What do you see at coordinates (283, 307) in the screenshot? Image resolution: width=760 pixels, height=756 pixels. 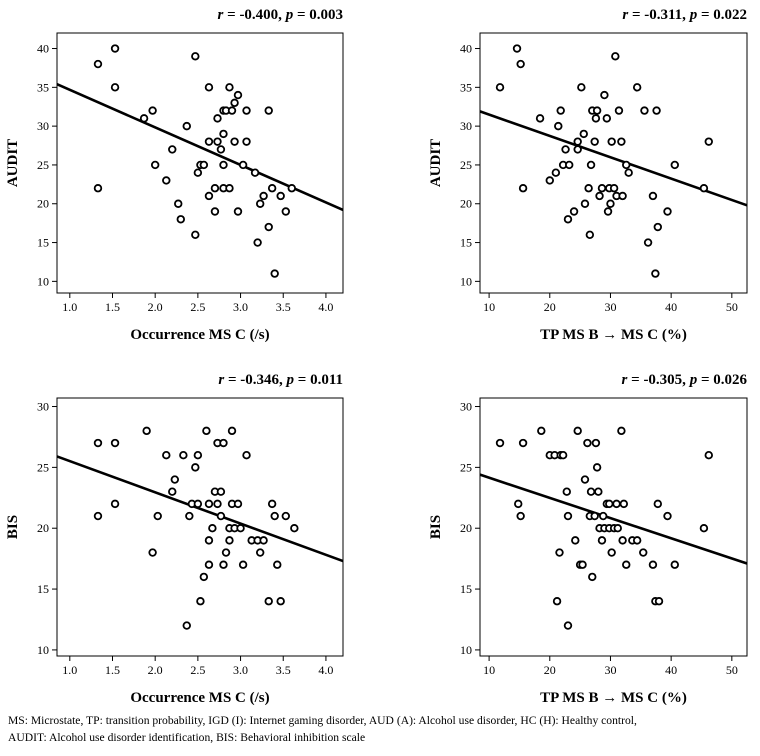 I see `x-tick-label: 3.5` at bounding box center [283, 307].